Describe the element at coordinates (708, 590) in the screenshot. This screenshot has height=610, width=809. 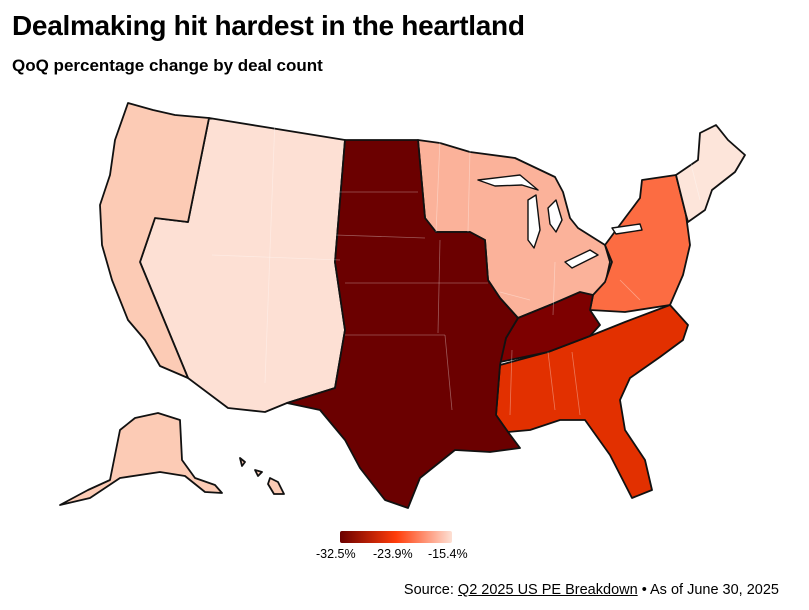
I see `source-date: • As of June 30, 2025` at that location.